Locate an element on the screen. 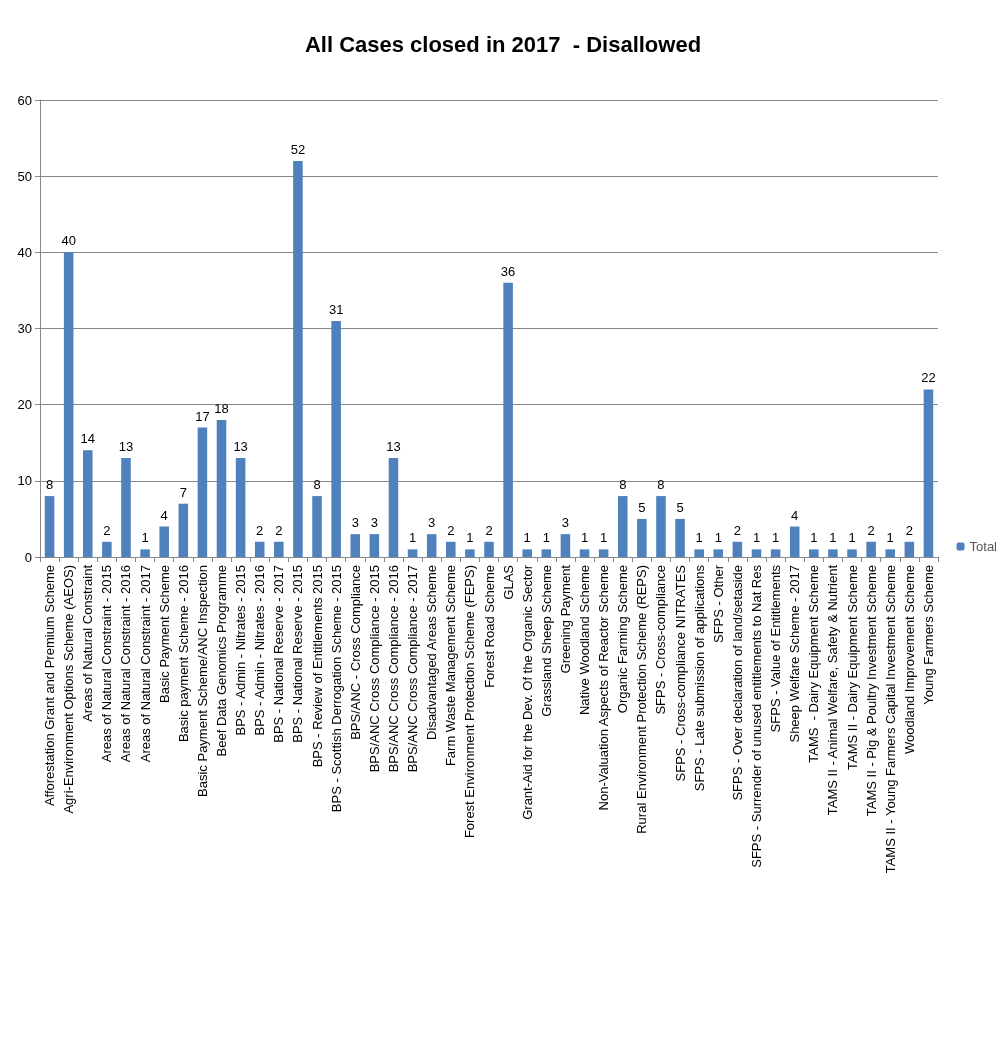  x-tick-label: Farm Waste Management Scheme is located at coordinates (451, 666).